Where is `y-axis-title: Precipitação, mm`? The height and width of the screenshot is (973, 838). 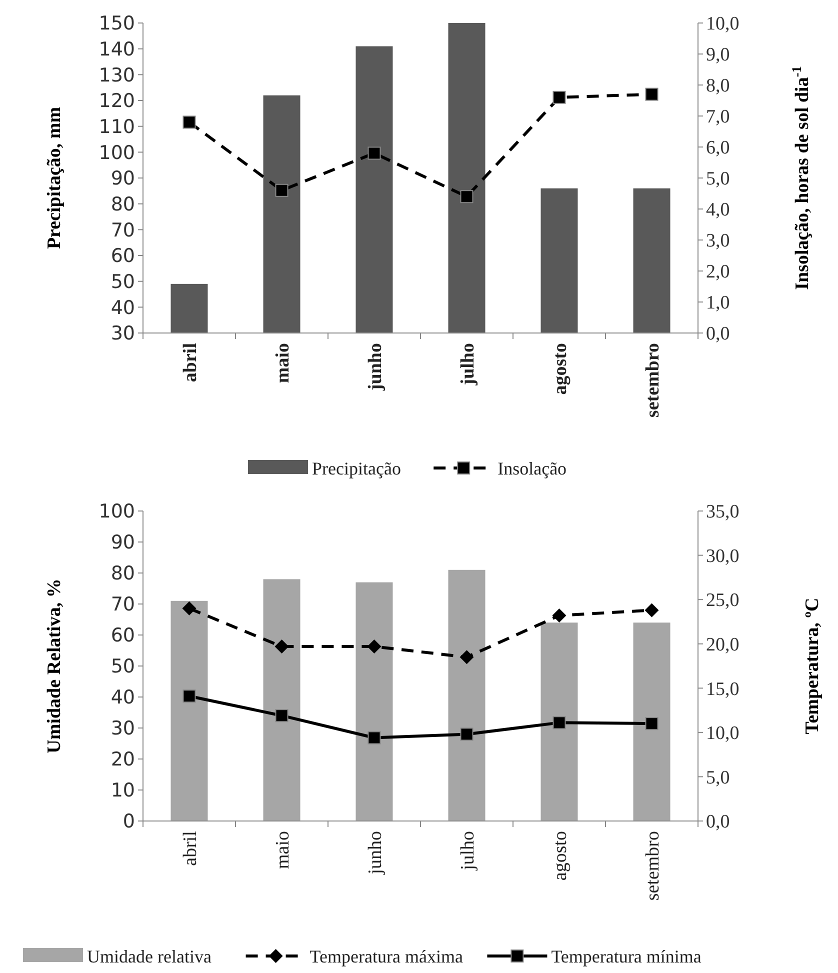
y-axis-title: Precipitação, mm is located at coordinates (54, 178).